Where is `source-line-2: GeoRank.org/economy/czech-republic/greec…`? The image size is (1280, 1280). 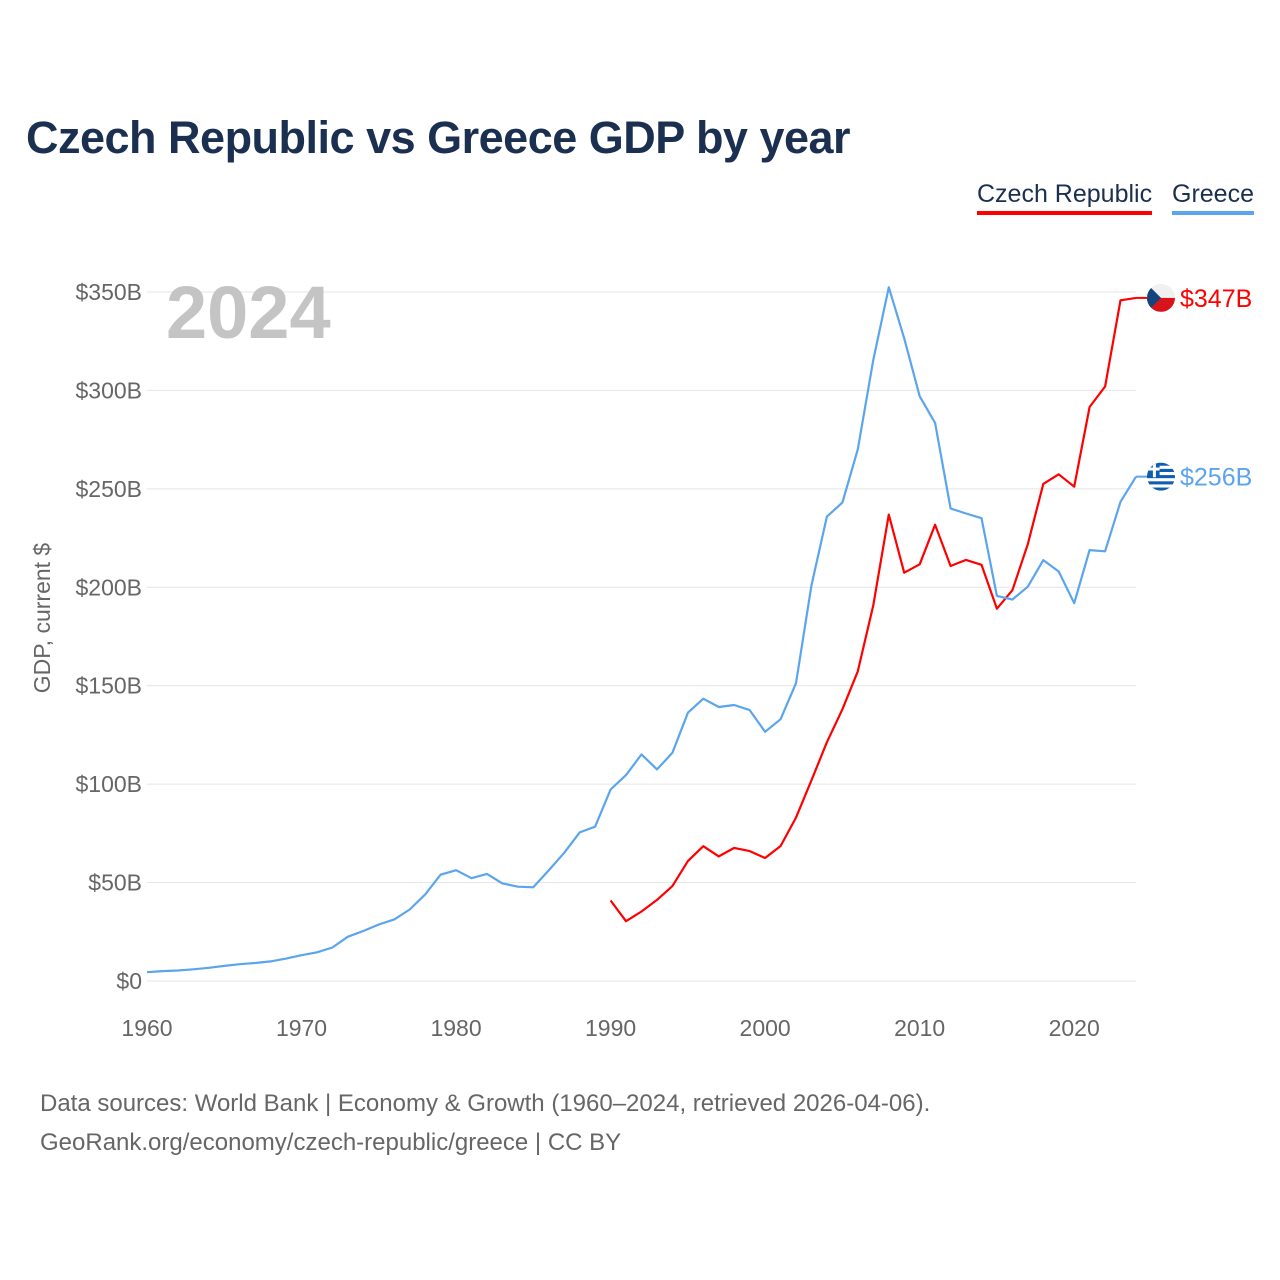
source-line-2: GeoRank.org/economy/czech-republic/greec… is located at coordinates (331, 1142).